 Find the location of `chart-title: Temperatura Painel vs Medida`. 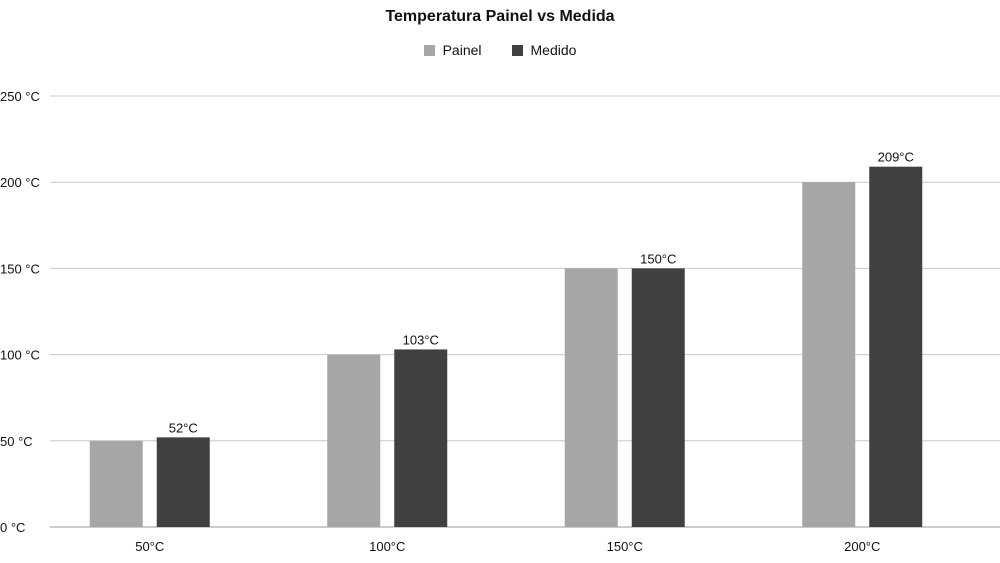

chart-title: Temperatura Painel vs Medida is located at coordinates (500, 16).